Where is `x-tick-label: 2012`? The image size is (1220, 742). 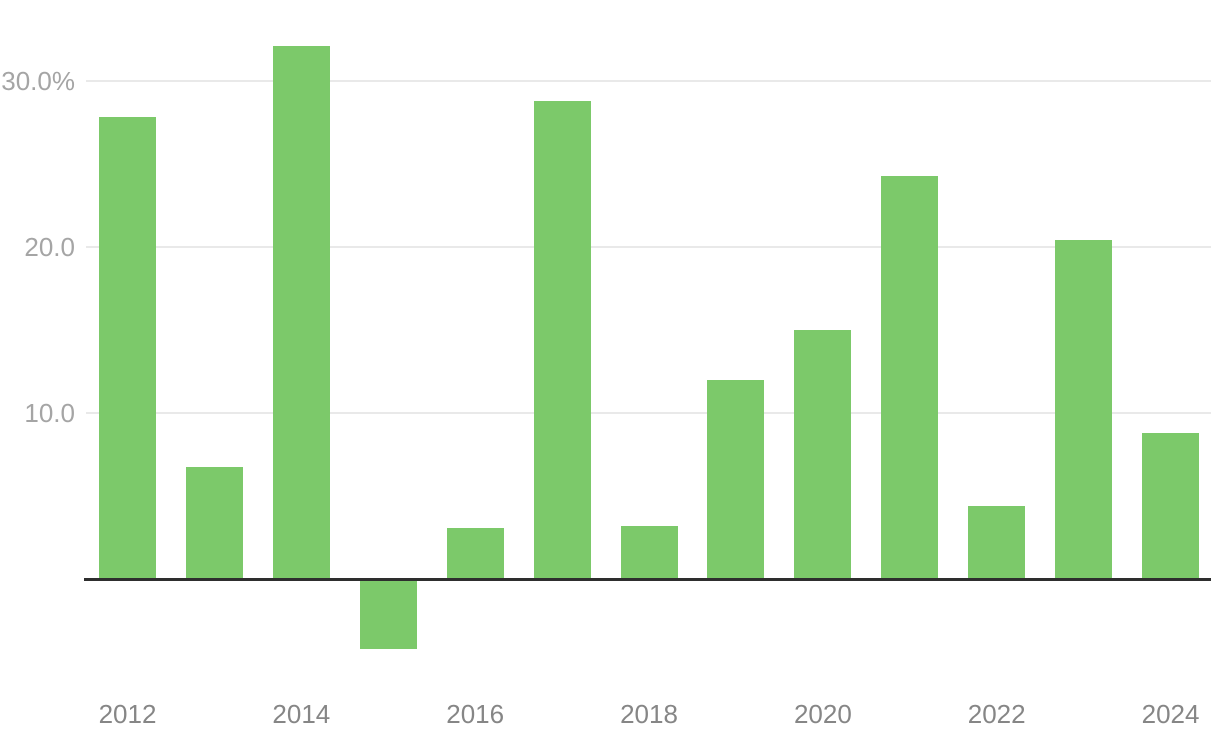 x-tick-label: 2012 is located at coordinates (127, 714).